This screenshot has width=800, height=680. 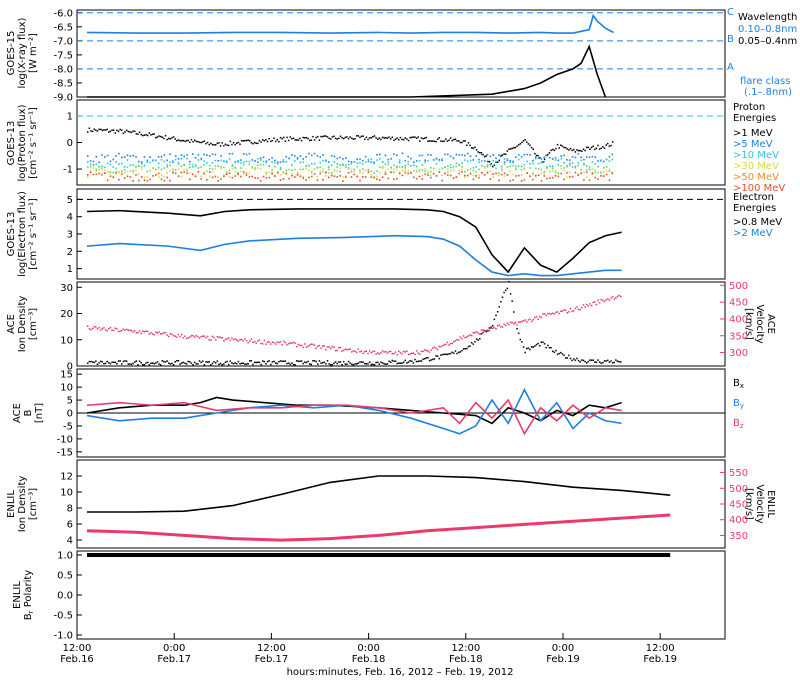 I want to click on legend-proton-entry-4: >50 MeV, so click(x=756, y=177).